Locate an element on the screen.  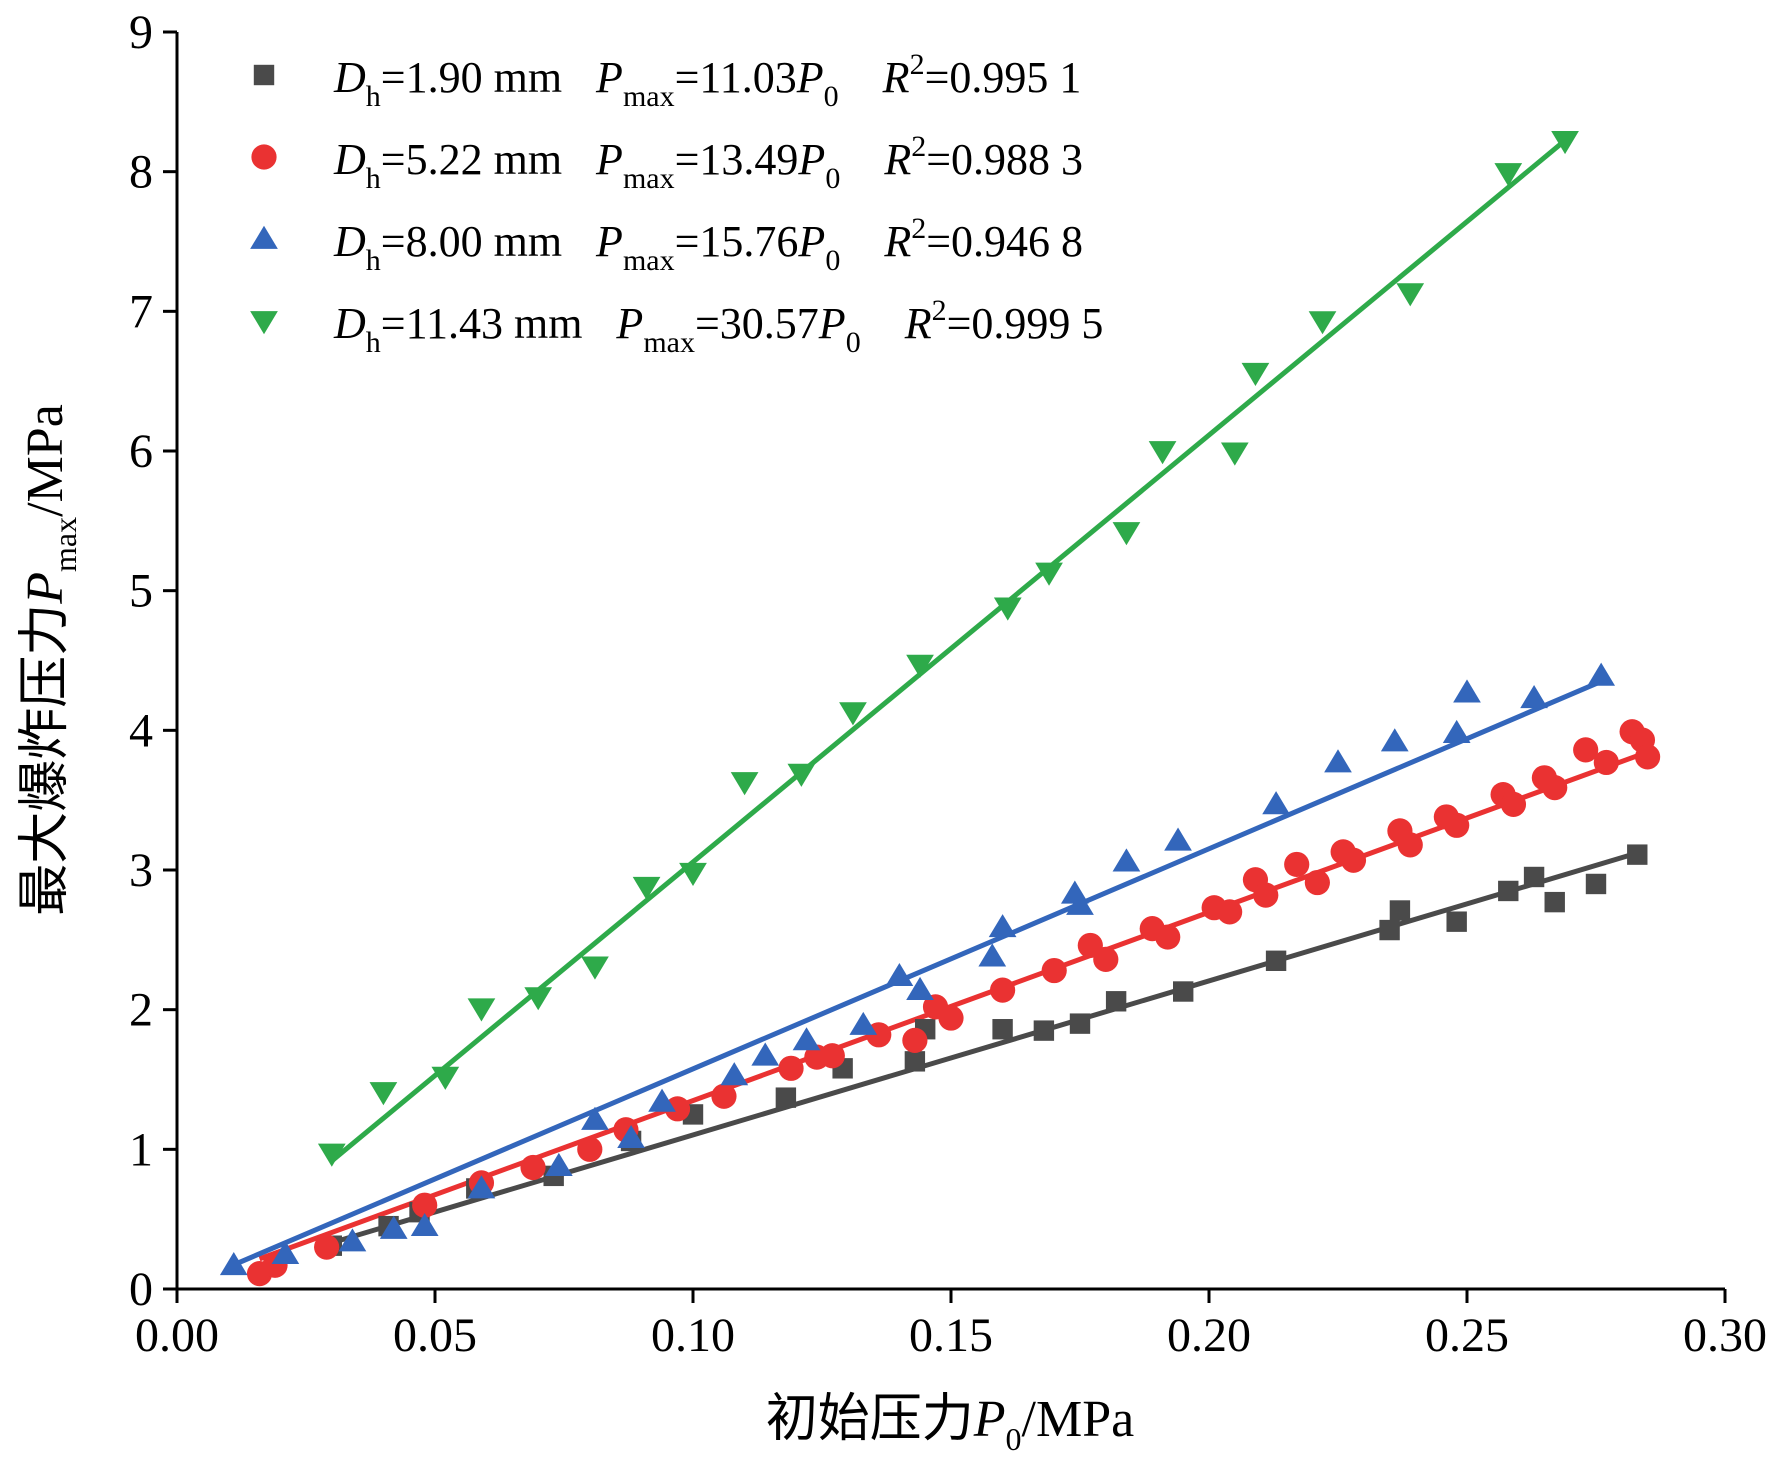
x-tick-label: 0.15 is located at coordinates (951, 1335).